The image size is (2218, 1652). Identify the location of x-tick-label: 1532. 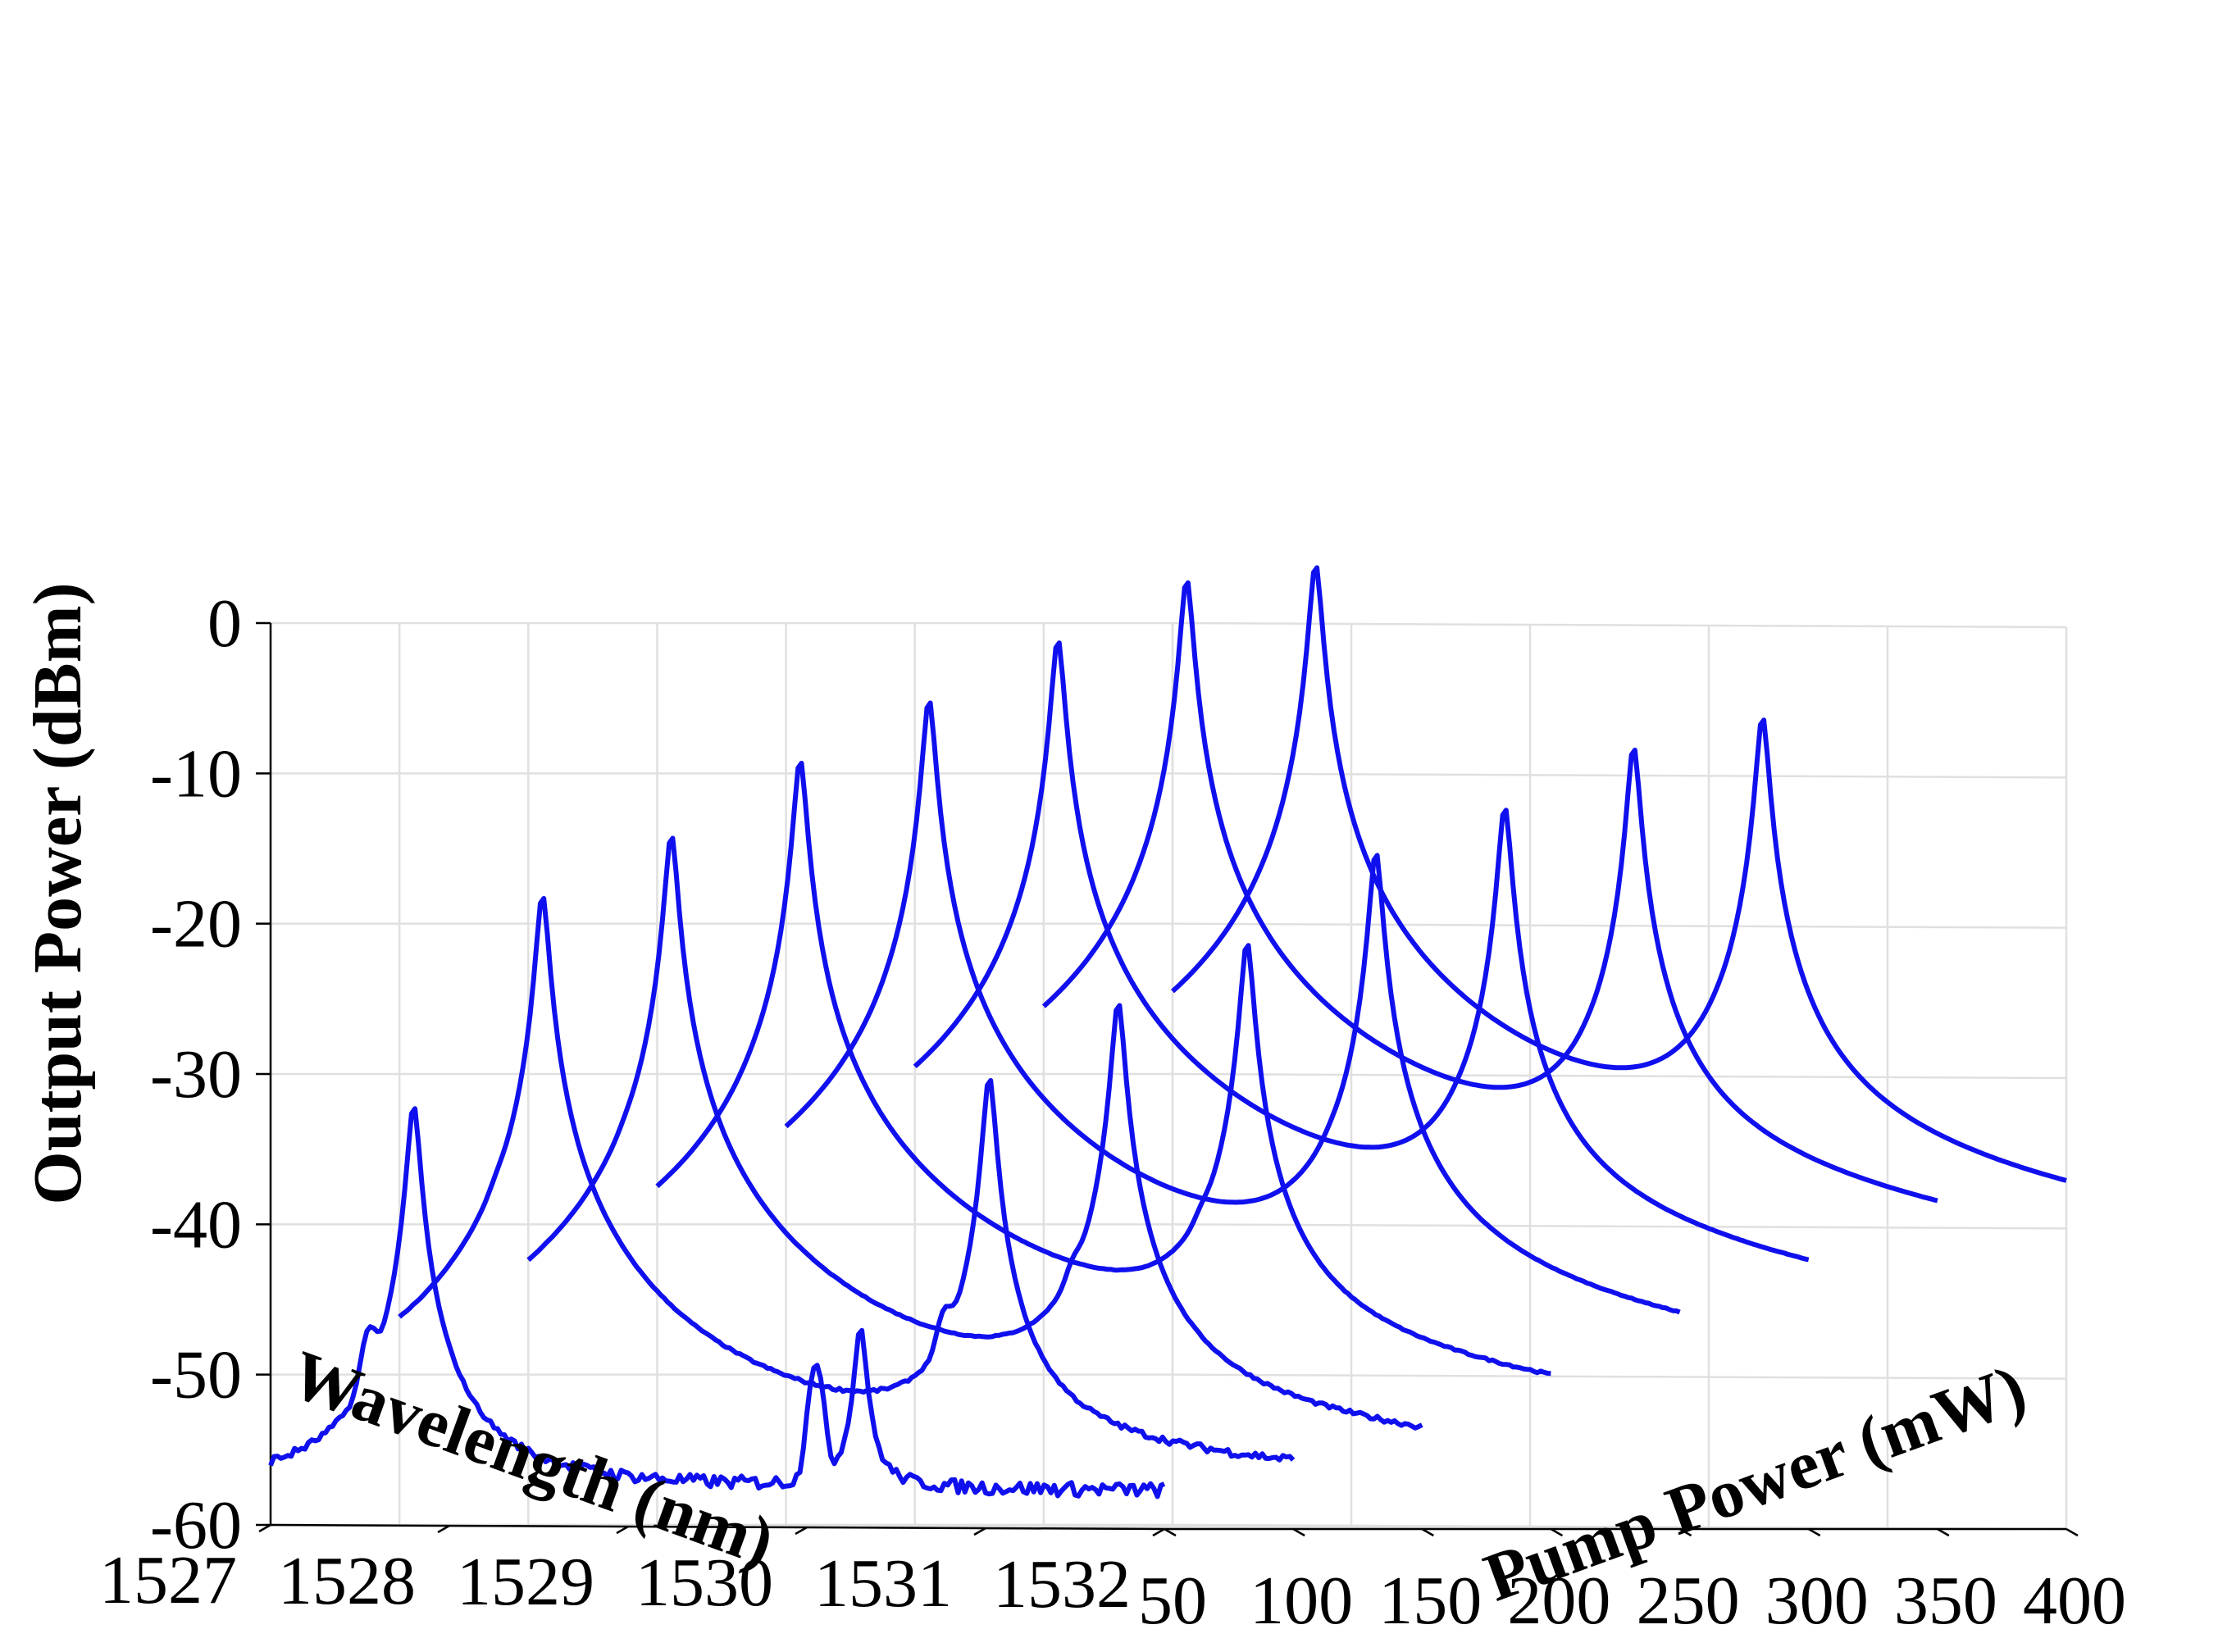
(1062, 1584).